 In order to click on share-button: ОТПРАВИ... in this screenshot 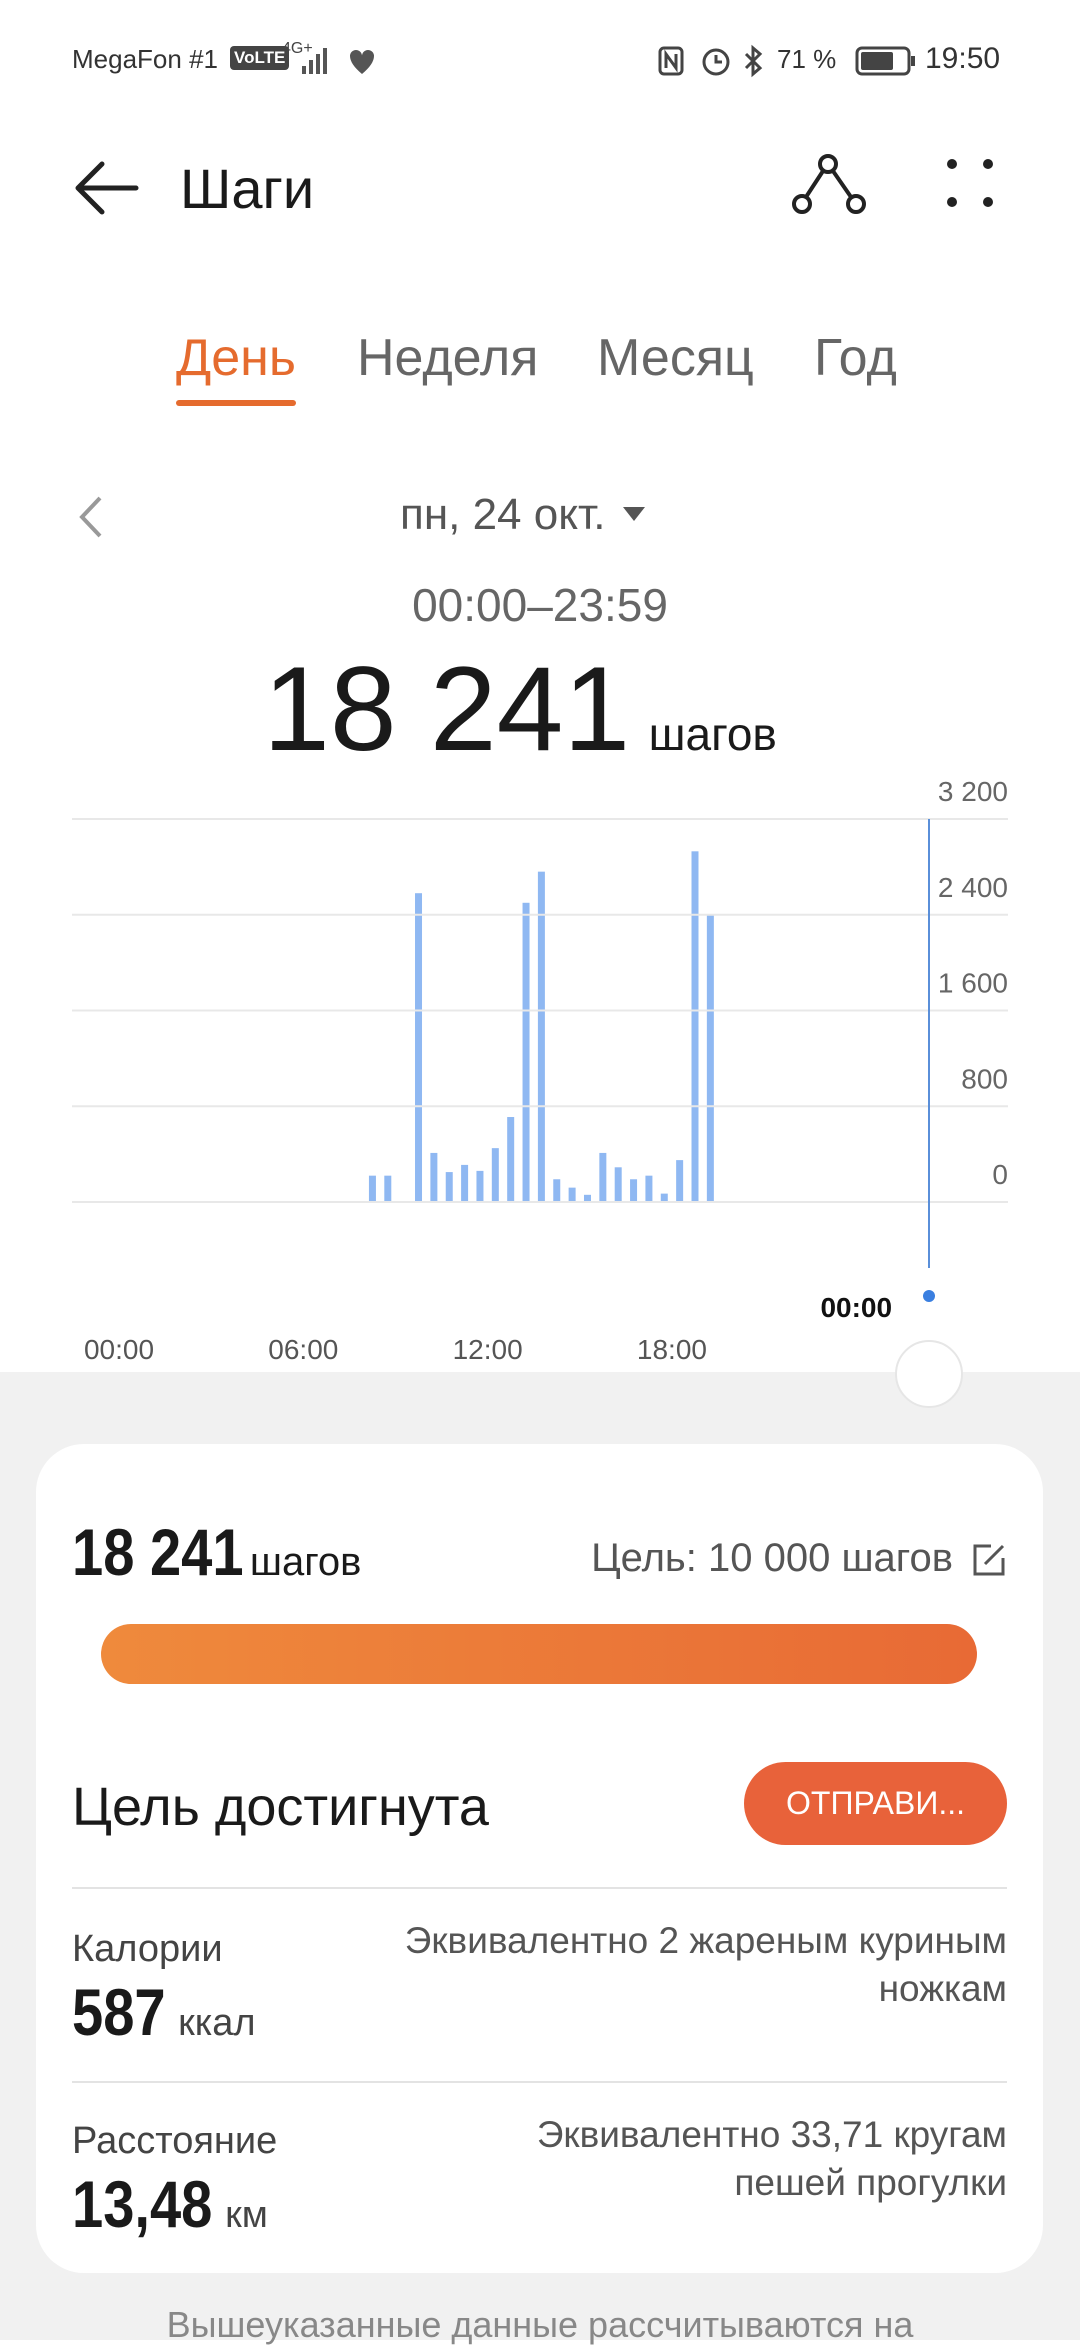, I will do `click(875, 1803)`.